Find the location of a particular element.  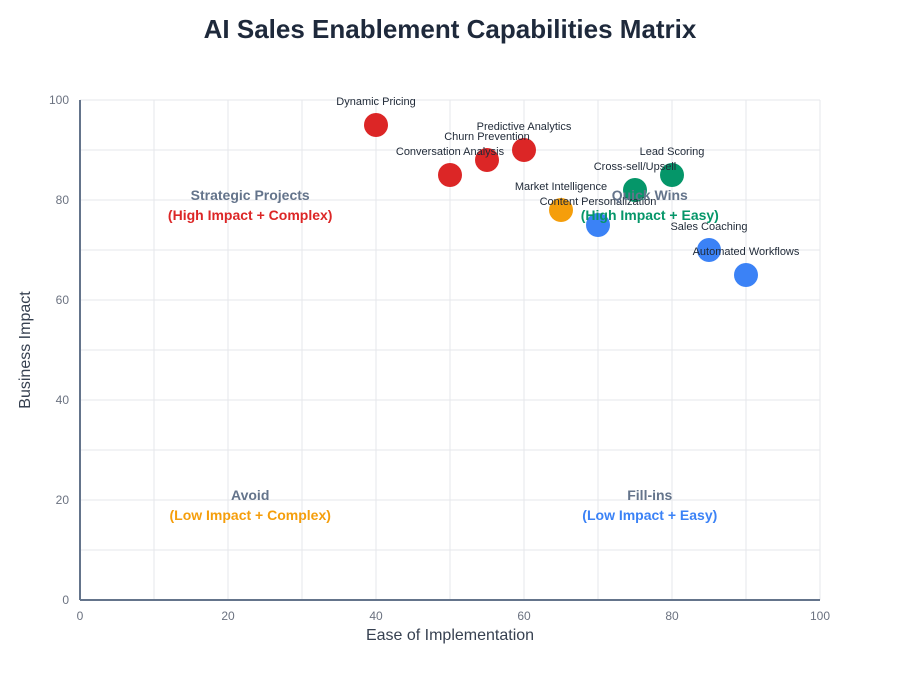

y-tick-label: 60 is located at coordinates (63, 300).